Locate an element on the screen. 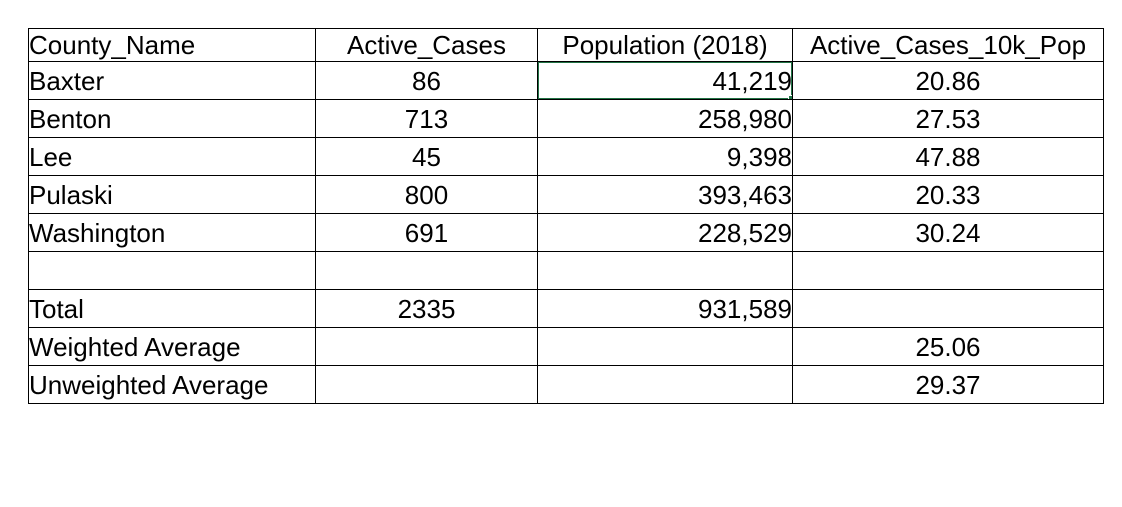 The width and height of the screenshot is (1122, 507). cell-weighted-average-label: Weighted Average is located at coordinates (172, 346).